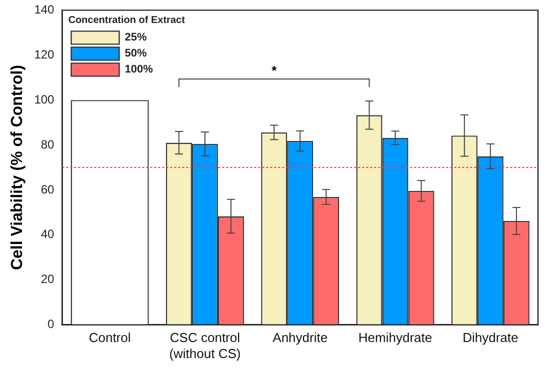  What do you see at coordinates (395, 338) in the screenshot?
I see `x-tick-label: Hemihydrate` at bounding box center [395, 338].